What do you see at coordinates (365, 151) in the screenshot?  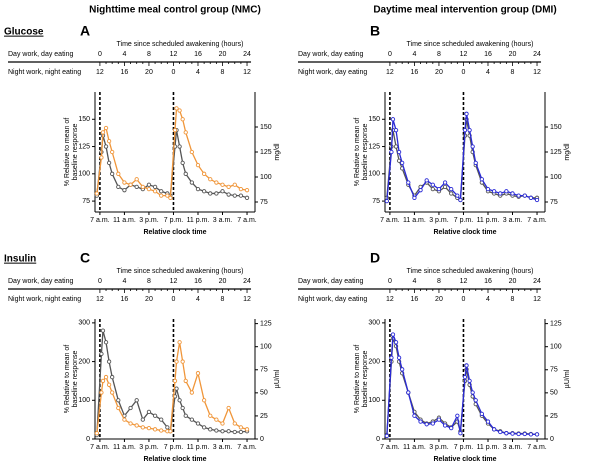 I see `y-axis-title: baseline response` at bounding box center [365, 151].